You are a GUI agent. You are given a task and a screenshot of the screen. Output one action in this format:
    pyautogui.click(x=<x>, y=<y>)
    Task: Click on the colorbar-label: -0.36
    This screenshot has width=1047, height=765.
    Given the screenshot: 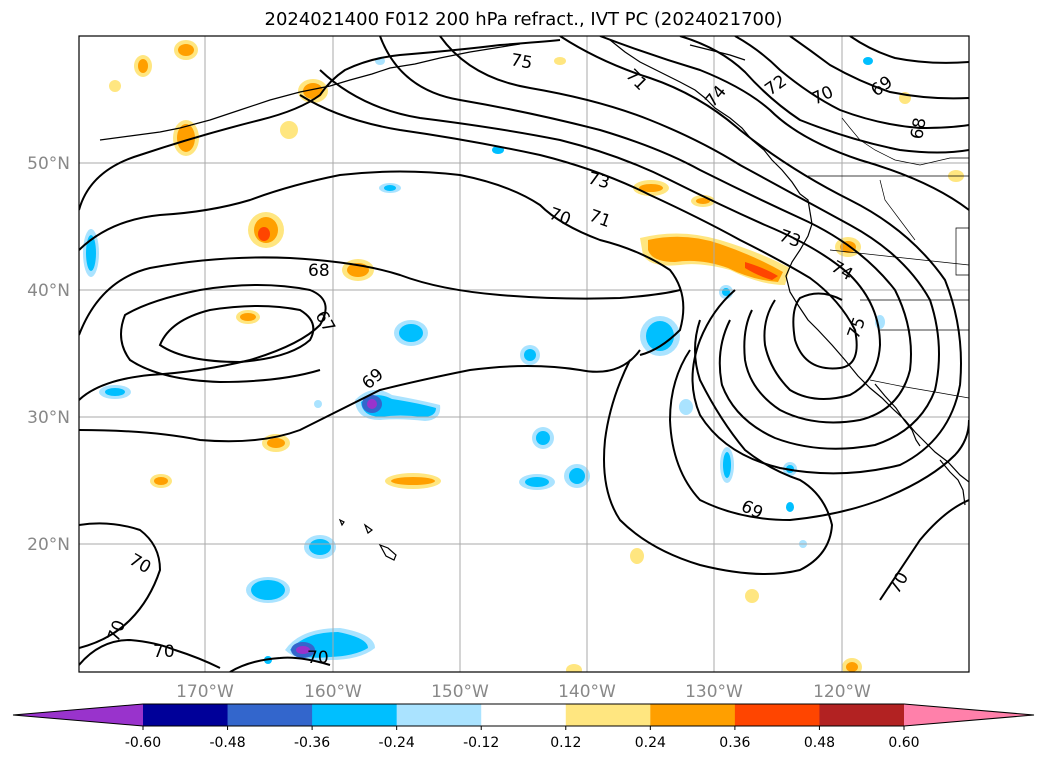 What is the action you would take?
    pyautogui.click(x=312, y=743)
    